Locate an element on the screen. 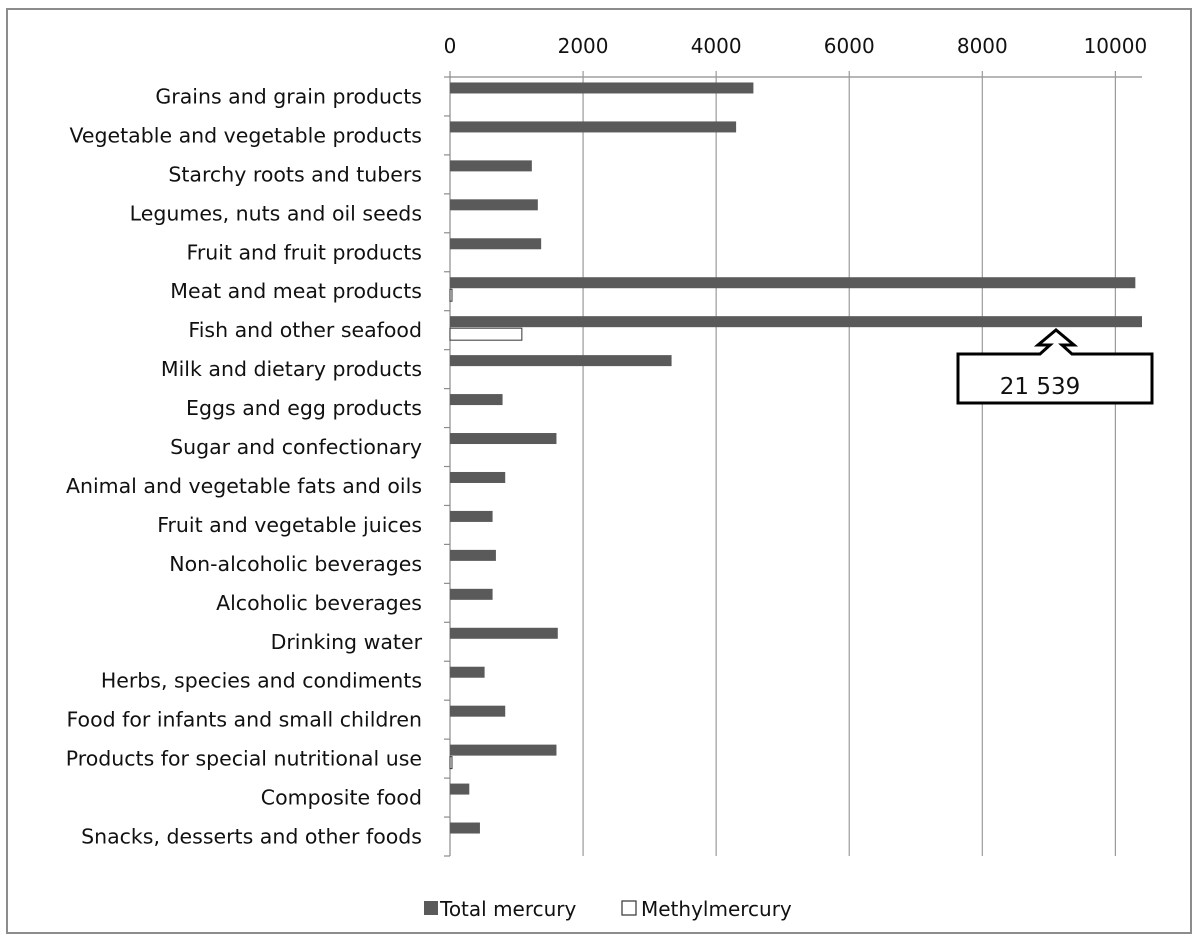 This screenshot has height=940, width=1198. callout-box is located at coordinates (1055, 366).